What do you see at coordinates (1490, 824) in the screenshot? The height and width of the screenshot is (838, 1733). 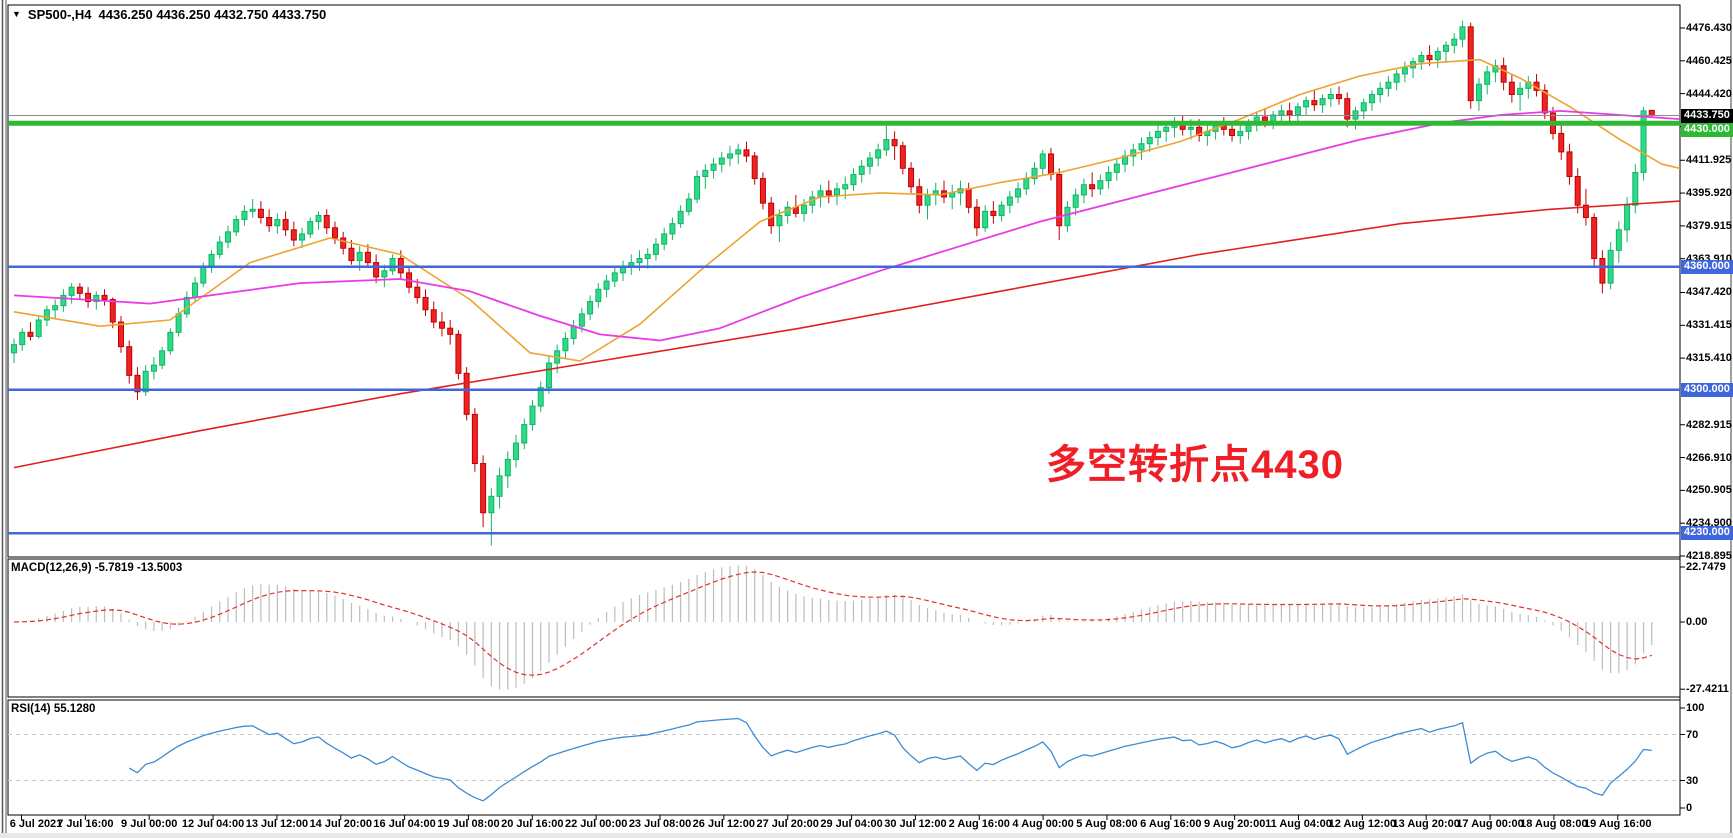 I see `time-axis-label: 17 Aug 00:00` at bounding box center [1490, 824].